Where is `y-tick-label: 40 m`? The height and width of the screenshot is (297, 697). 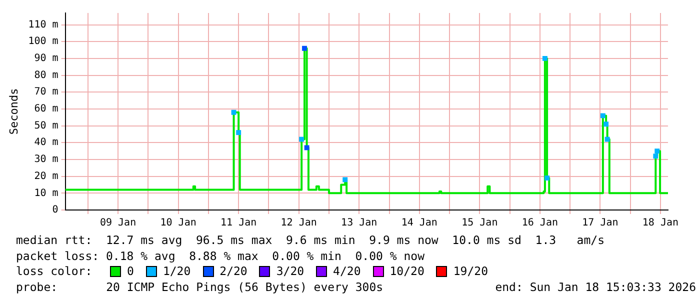 y-tick-label: 40 m is located at coordinates (46, 142).